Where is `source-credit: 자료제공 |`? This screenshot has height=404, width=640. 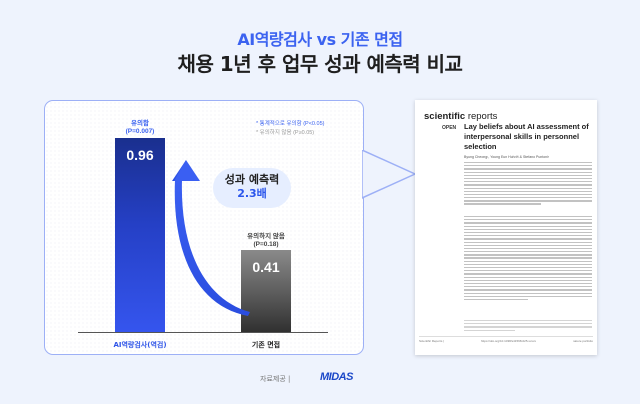 source-credit: 자료제공 | is located at coordinates (275, 379).